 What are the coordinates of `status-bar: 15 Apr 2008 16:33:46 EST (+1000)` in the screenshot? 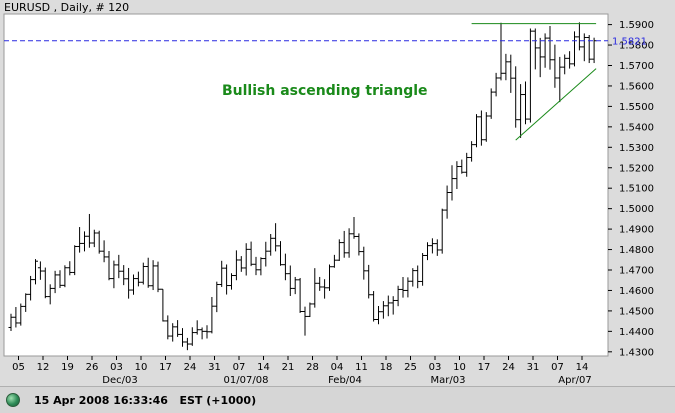 It's located at (337, 399).